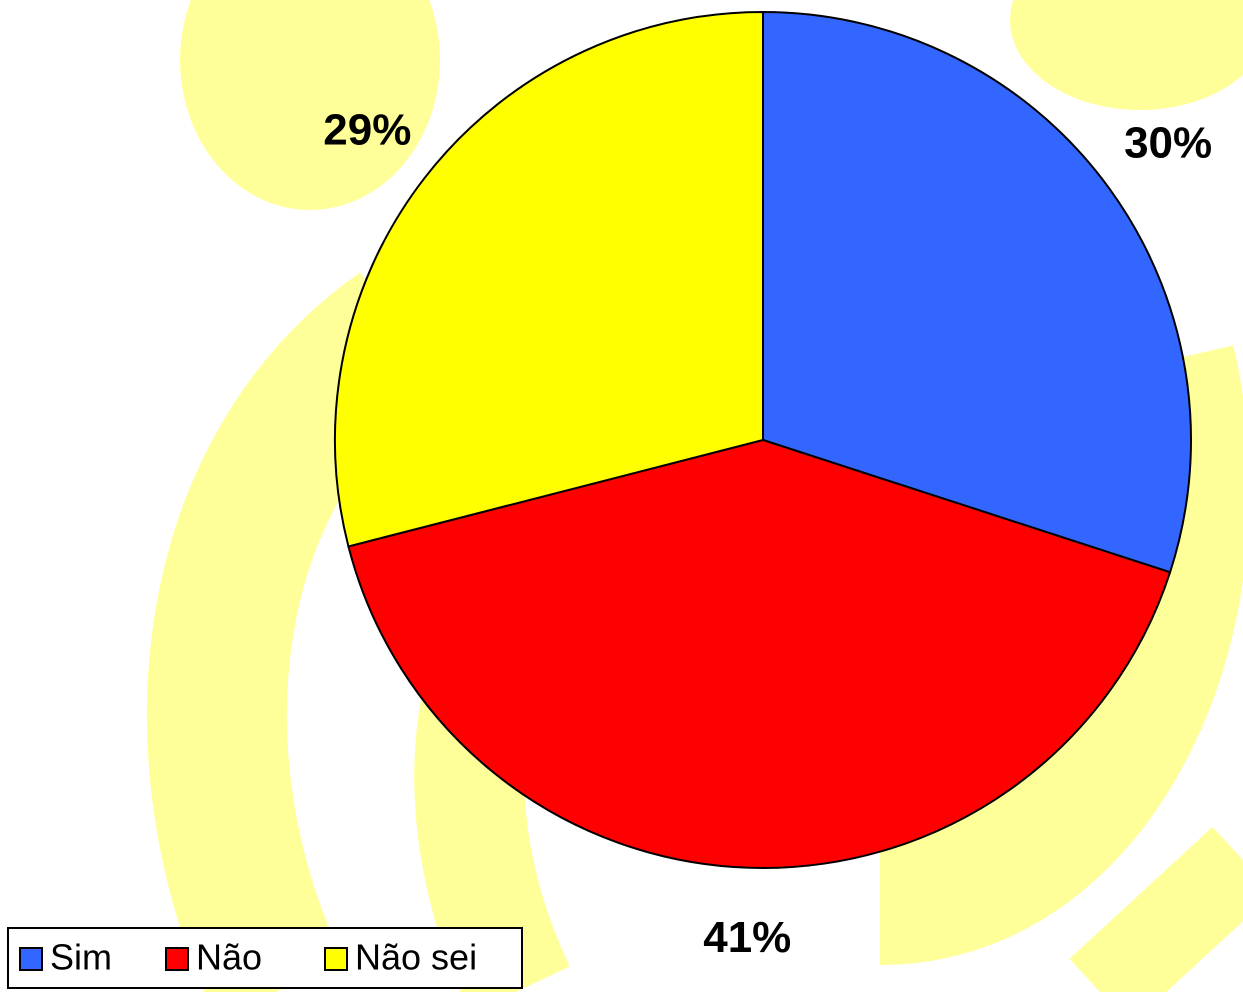 The height and width of the screenshot is (992, 1243). I want to click on data-label: 30%, so click(1168, 142).